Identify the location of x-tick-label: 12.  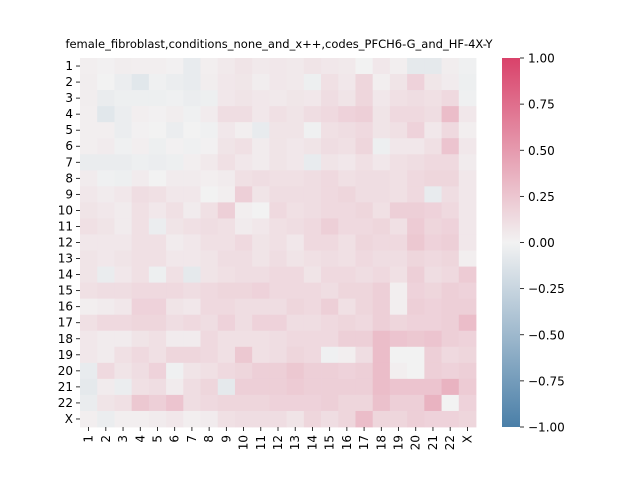
(278, 442).